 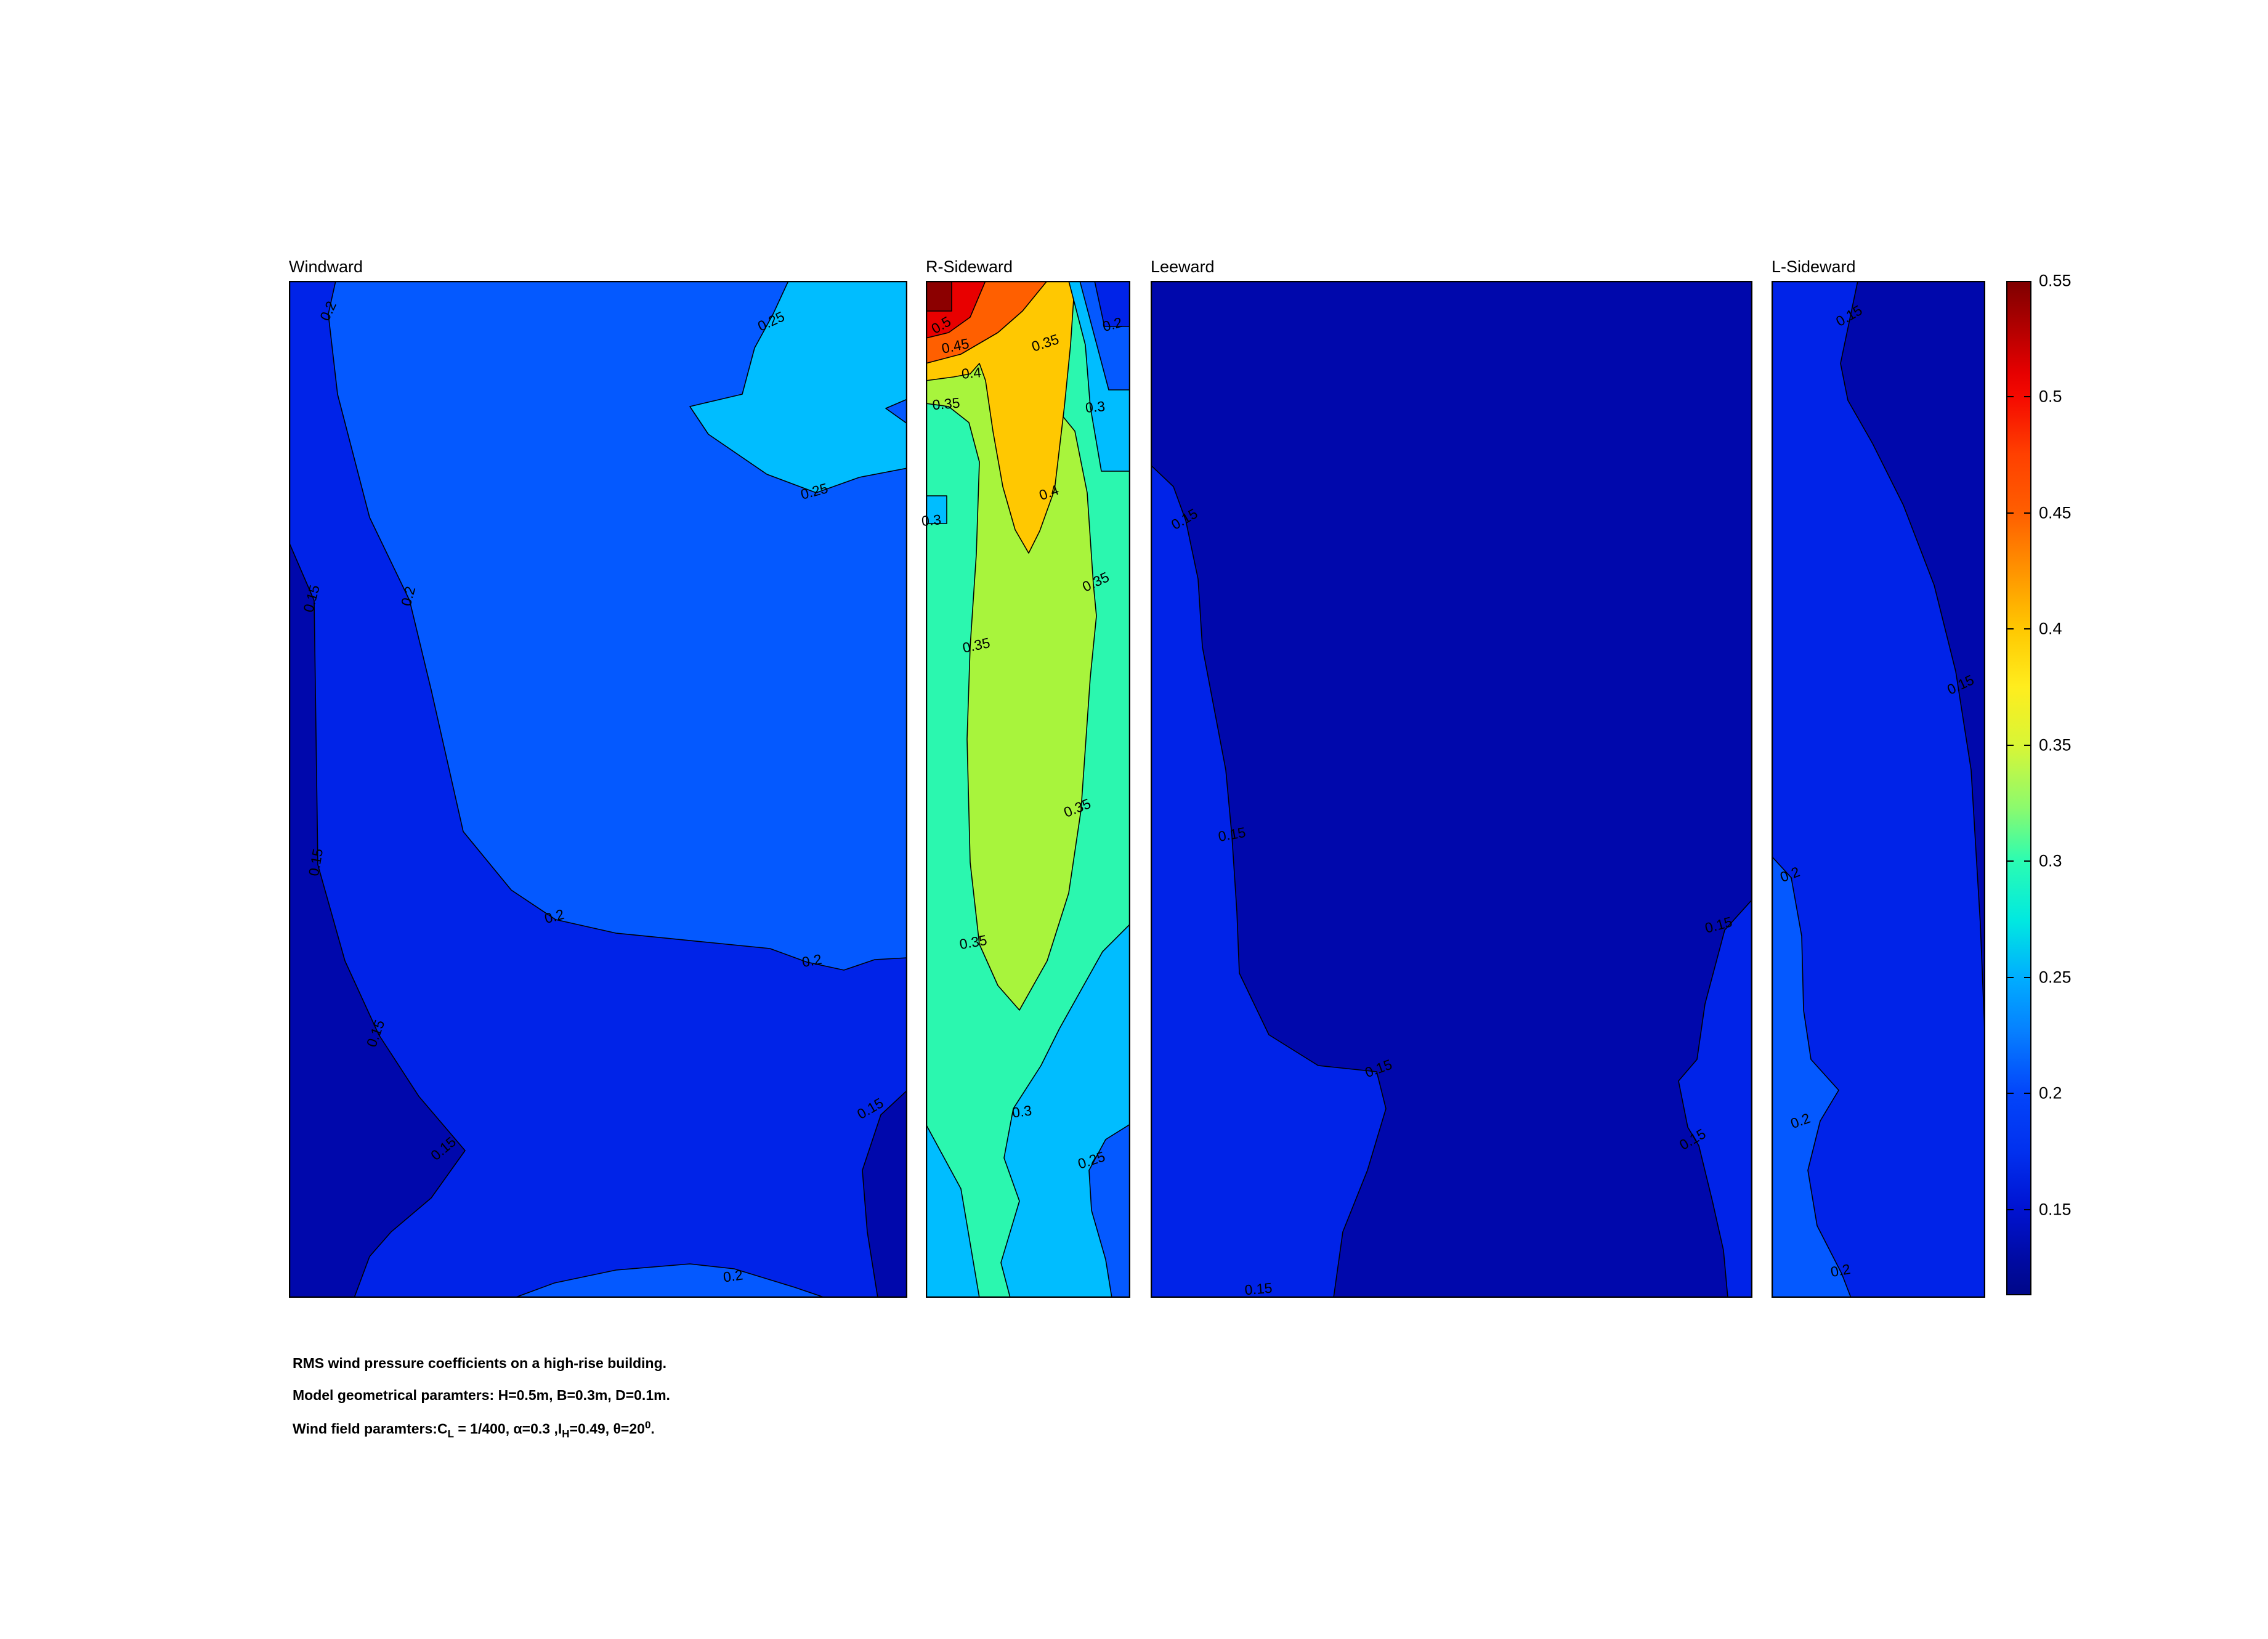 What do you see at coordinates (1112, 304) in the screenshot?
I see `r-sideward-darkblue-corner` at bounding box center [1112, 304].